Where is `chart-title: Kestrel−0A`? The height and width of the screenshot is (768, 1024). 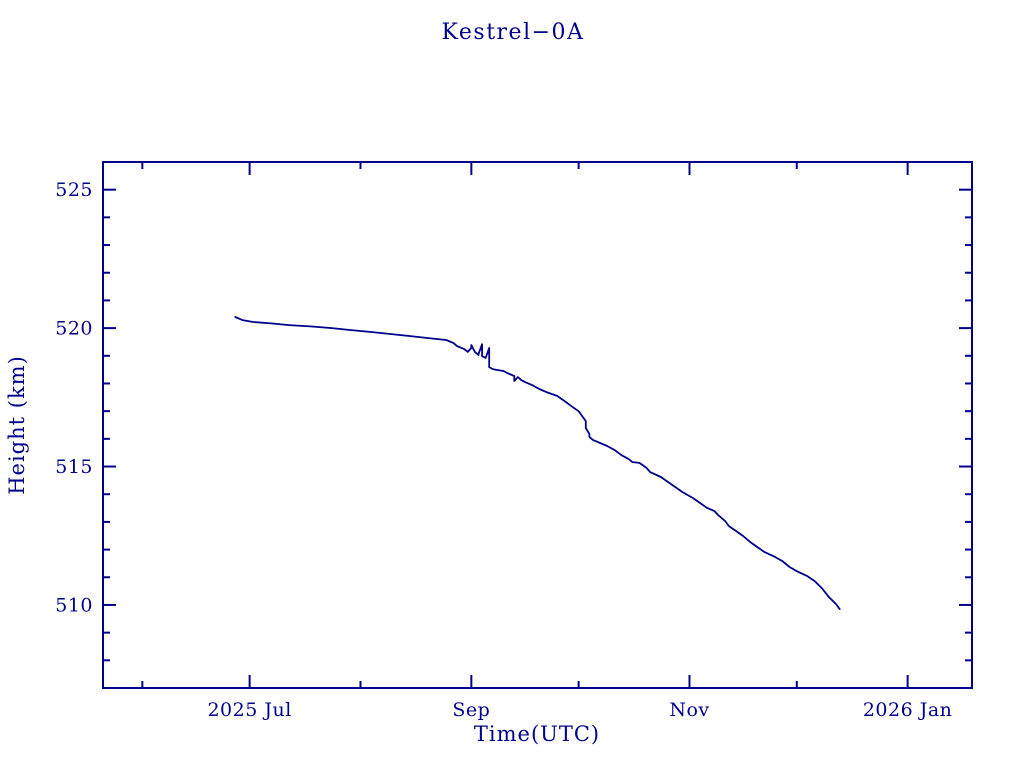
chart-title: Kestrel−0A is located at coordinates (513, 32).